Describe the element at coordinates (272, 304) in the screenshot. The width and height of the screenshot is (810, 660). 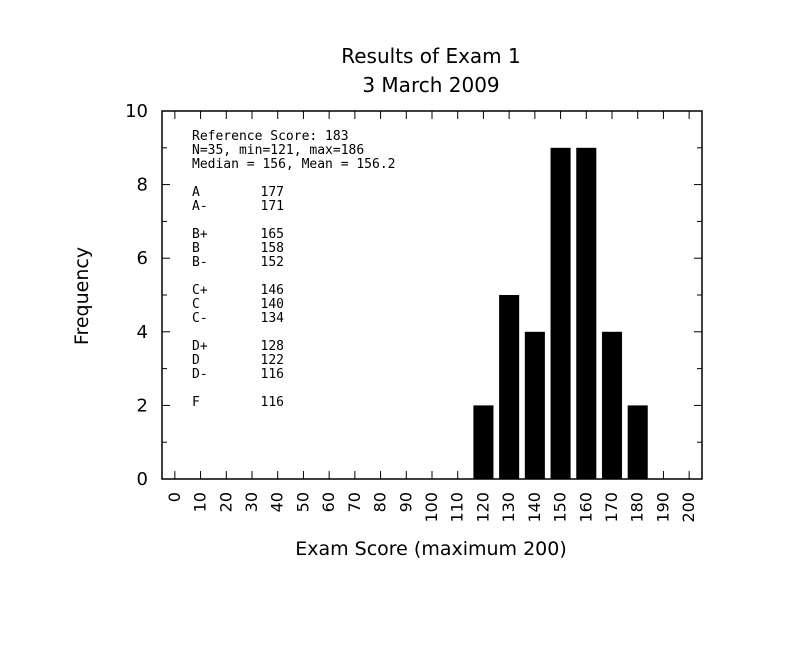
I see `grade-score-6: 140` at that location.